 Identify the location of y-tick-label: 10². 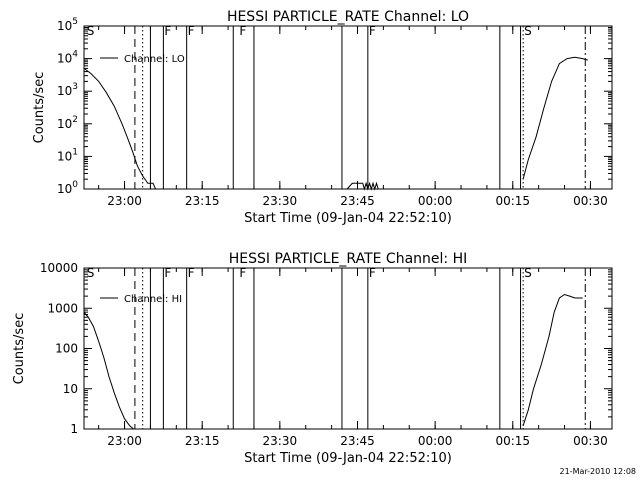
(67, 123).